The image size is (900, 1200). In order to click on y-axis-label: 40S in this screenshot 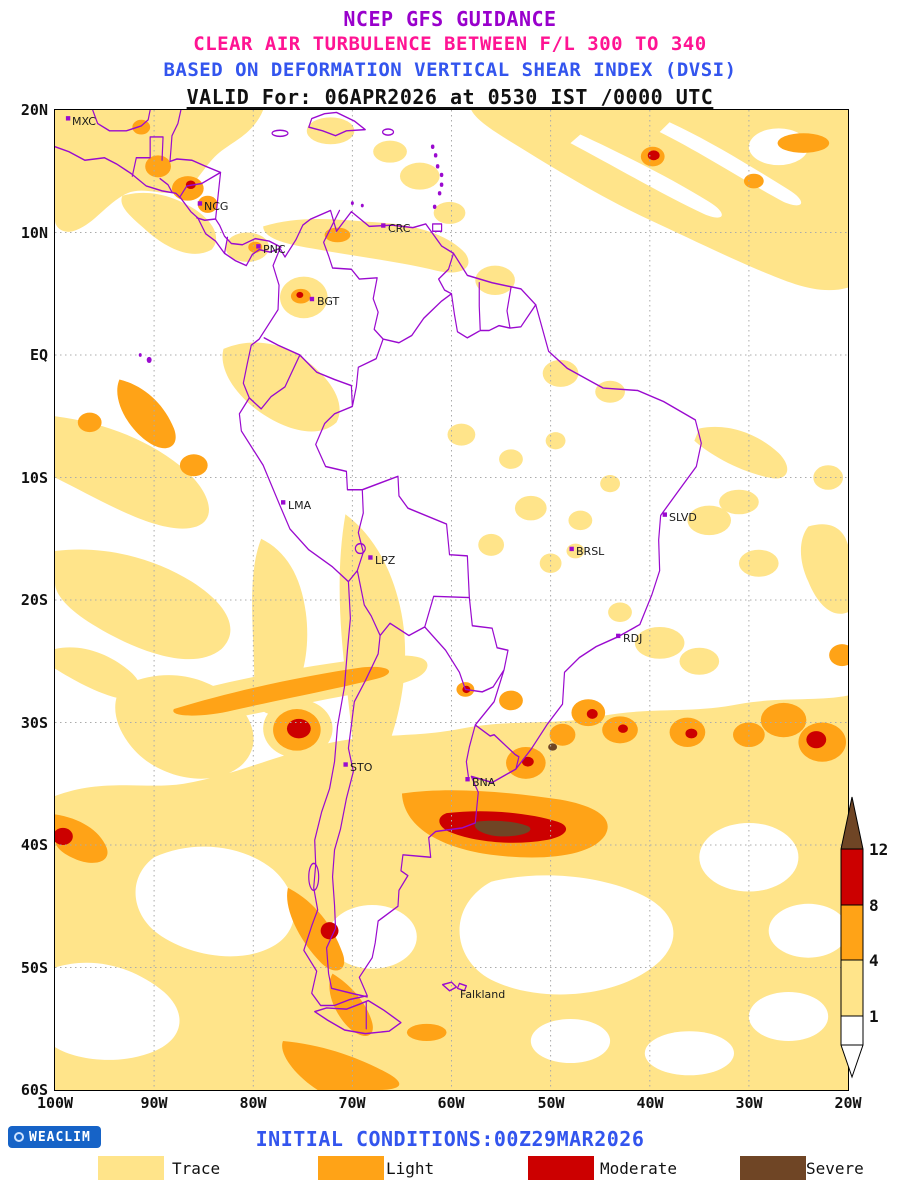, I will do `click(34, 845)`.